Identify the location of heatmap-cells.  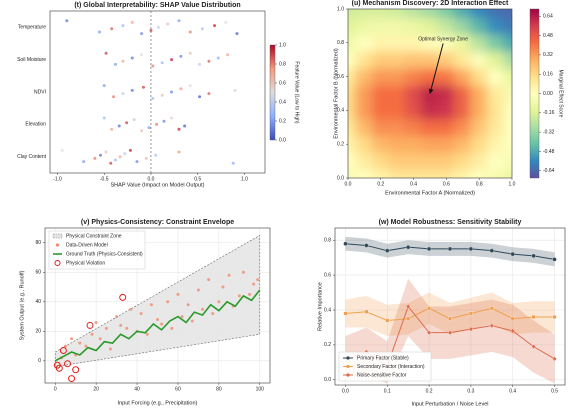
(430, 93).